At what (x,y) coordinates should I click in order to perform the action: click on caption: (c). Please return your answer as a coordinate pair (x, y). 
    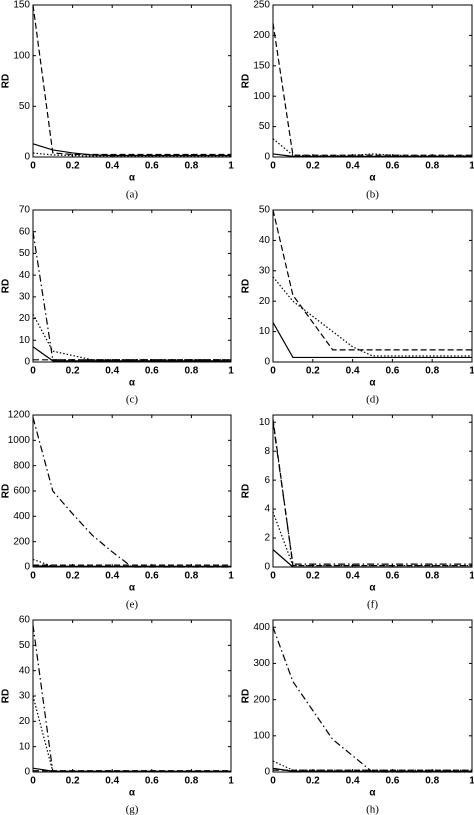
    Looking at the image, I should click on (132, 400).